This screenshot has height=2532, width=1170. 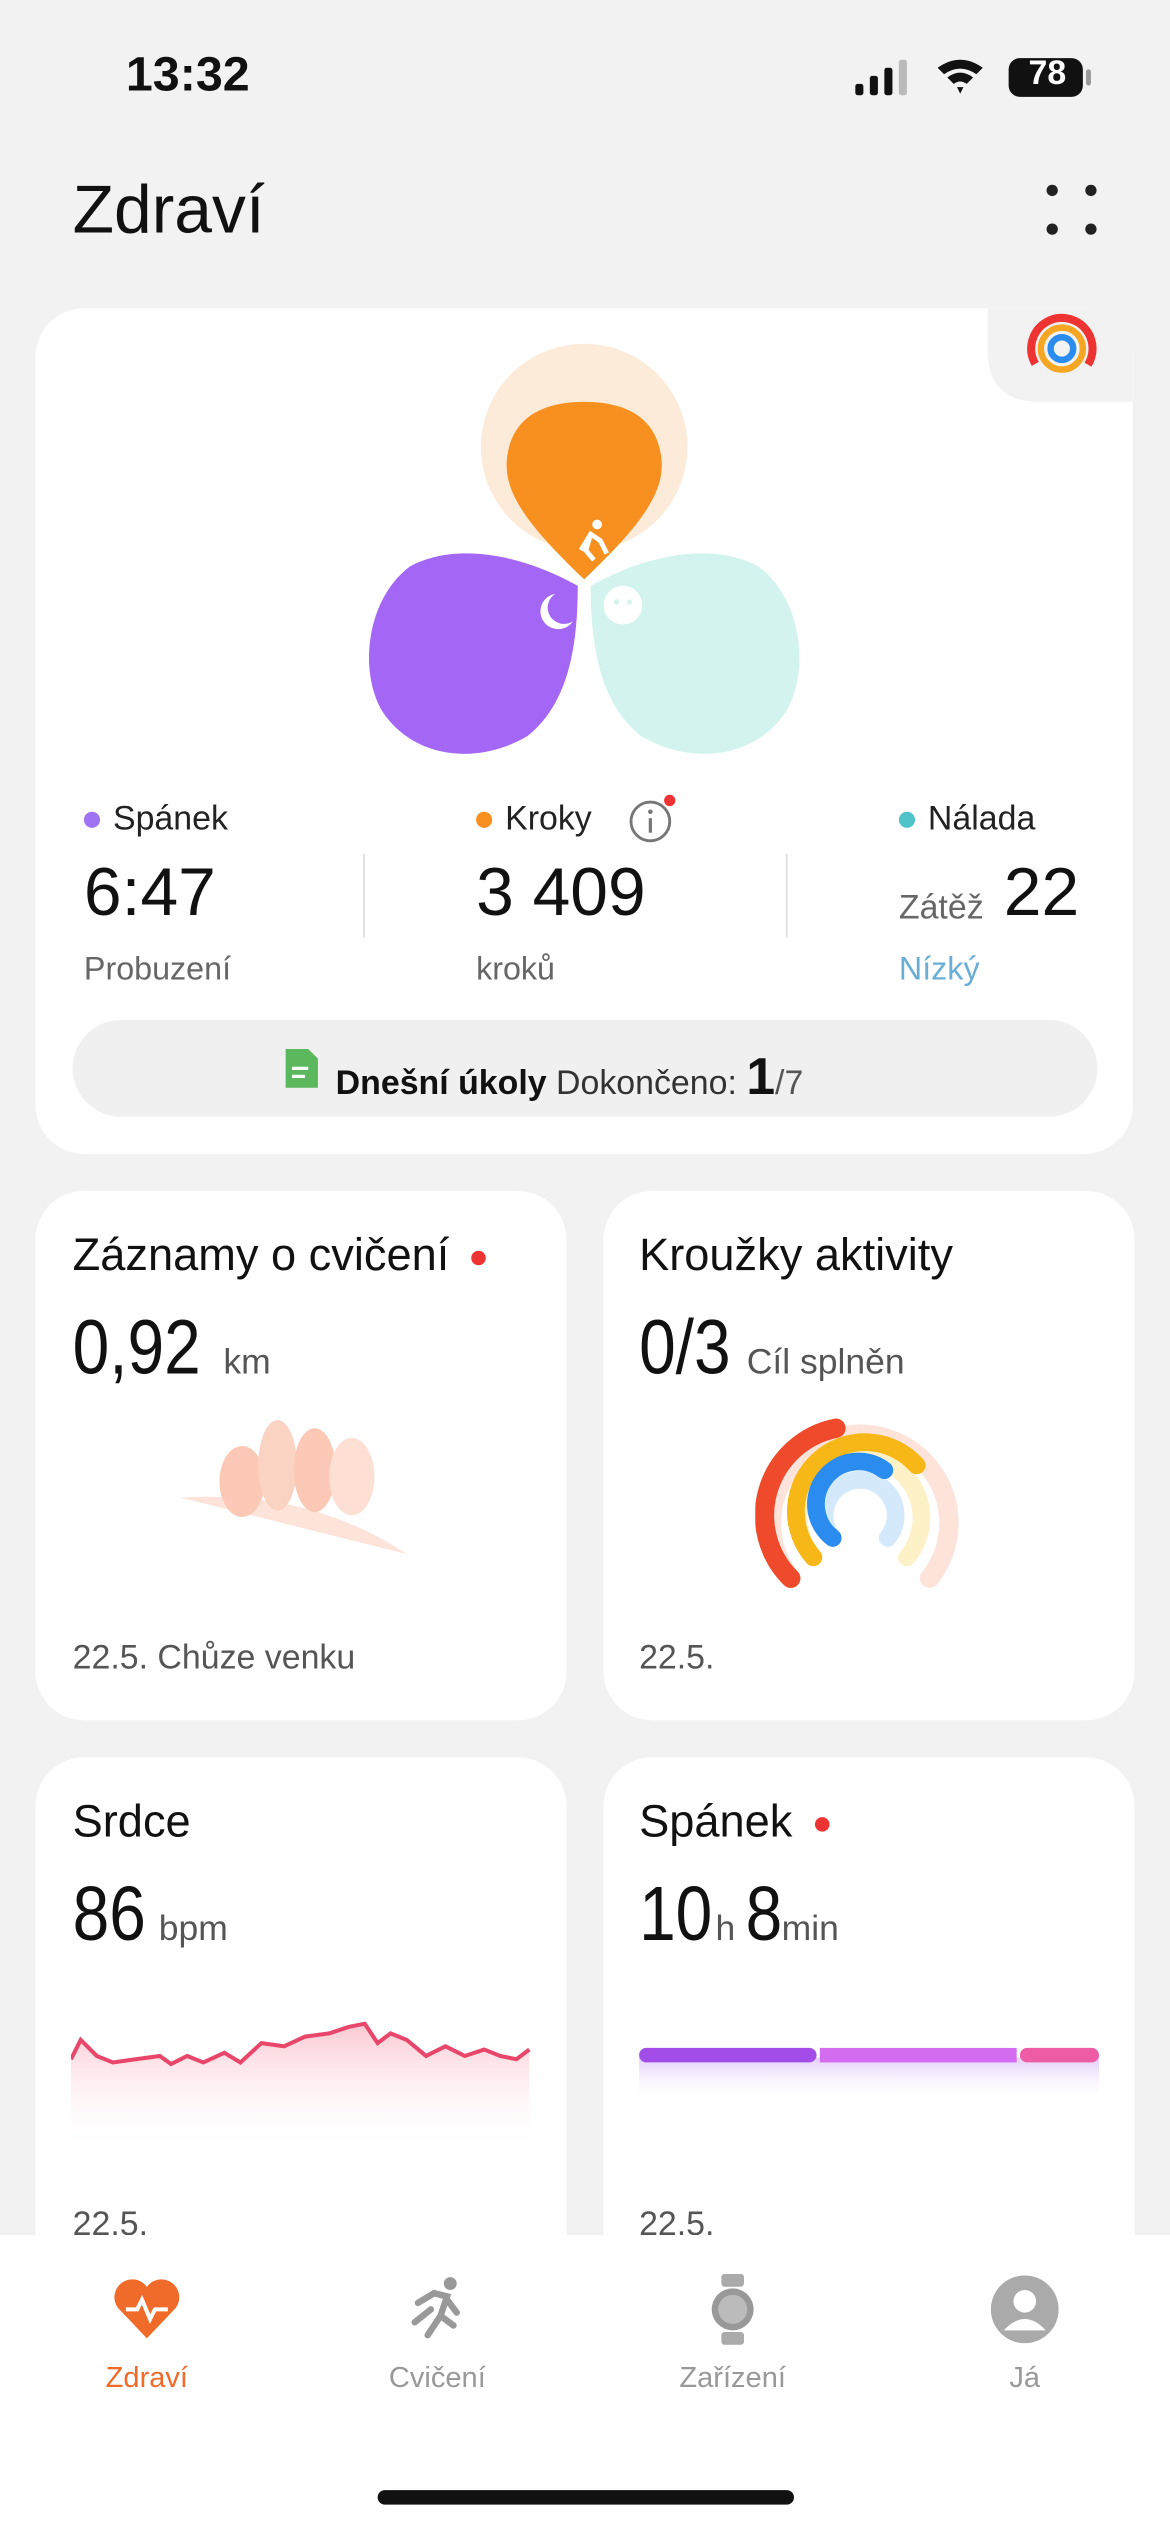 What do you see at coordinates (193, 1927) in the screenshot?
I see `unit: bpm` at bounding box center [193, 1927].